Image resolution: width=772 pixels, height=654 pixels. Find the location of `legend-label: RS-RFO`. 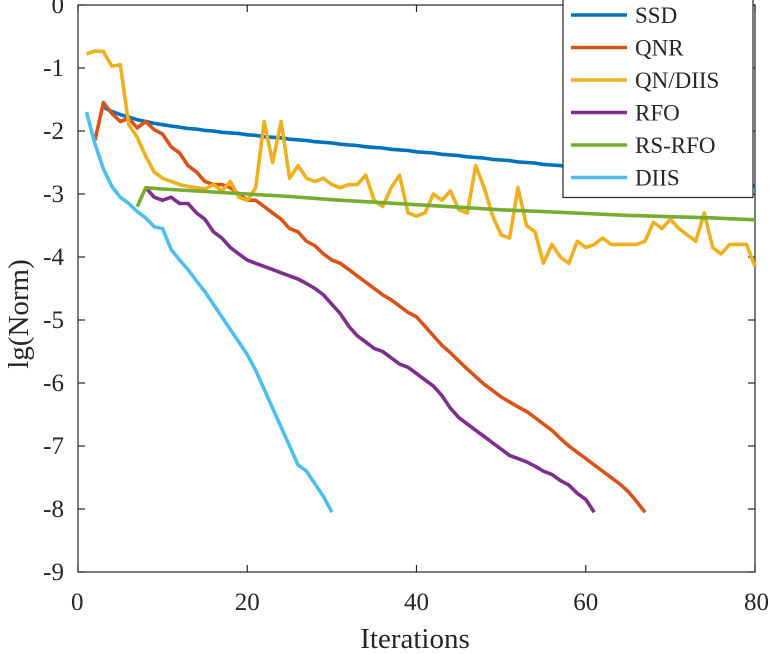

legend-label: RS-RFO is located at coordinates (675, 145).